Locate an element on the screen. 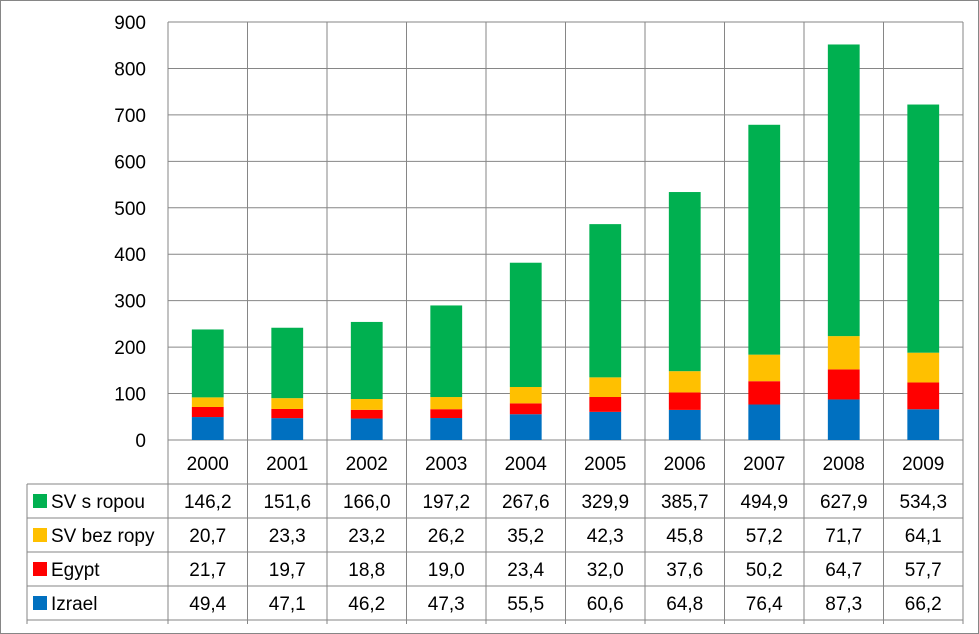  data-label: 19,0 is located at coordinates (446, 570).